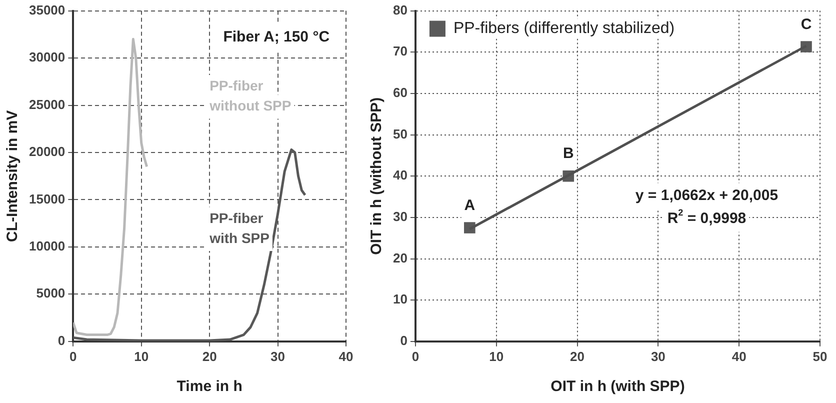 The width and height of the screenshot is (836, 403). I want to click on y-tick-label: 80, so click(400, 10).